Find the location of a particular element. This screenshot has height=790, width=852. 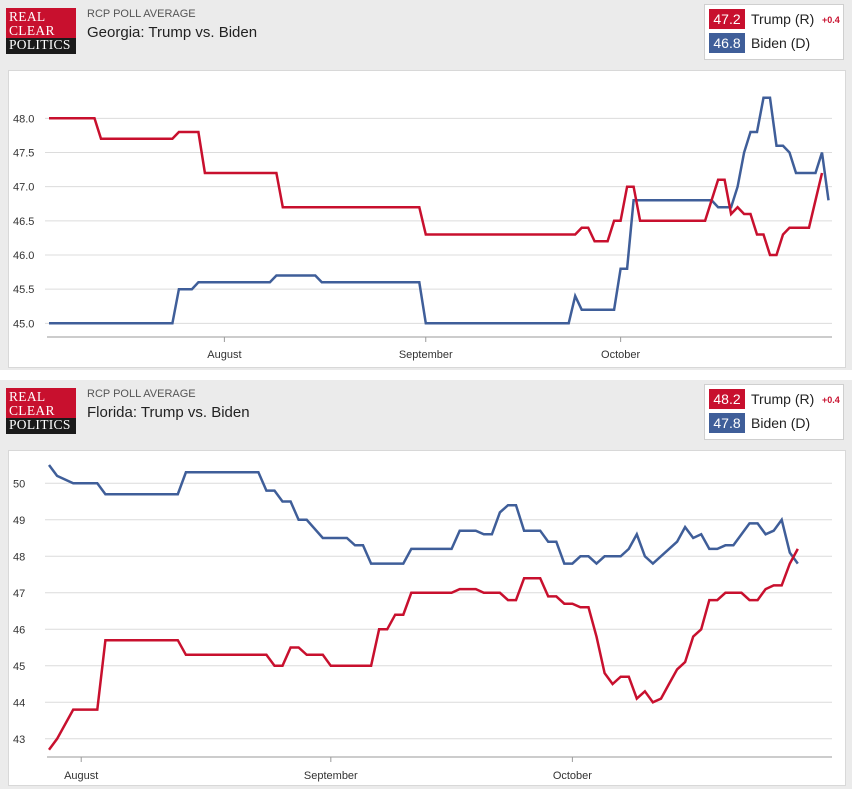

y-tick-label: 44 is located at coordinates (19, 703).